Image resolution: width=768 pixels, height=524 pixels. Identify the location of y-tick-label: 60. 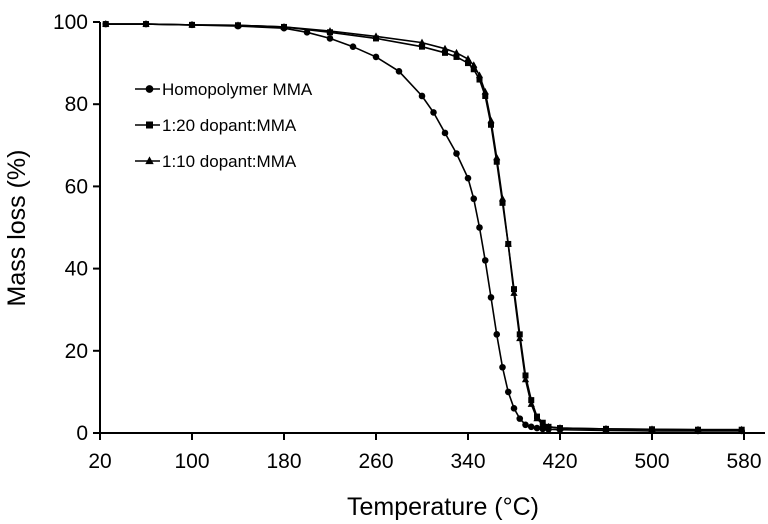
(76, 186).